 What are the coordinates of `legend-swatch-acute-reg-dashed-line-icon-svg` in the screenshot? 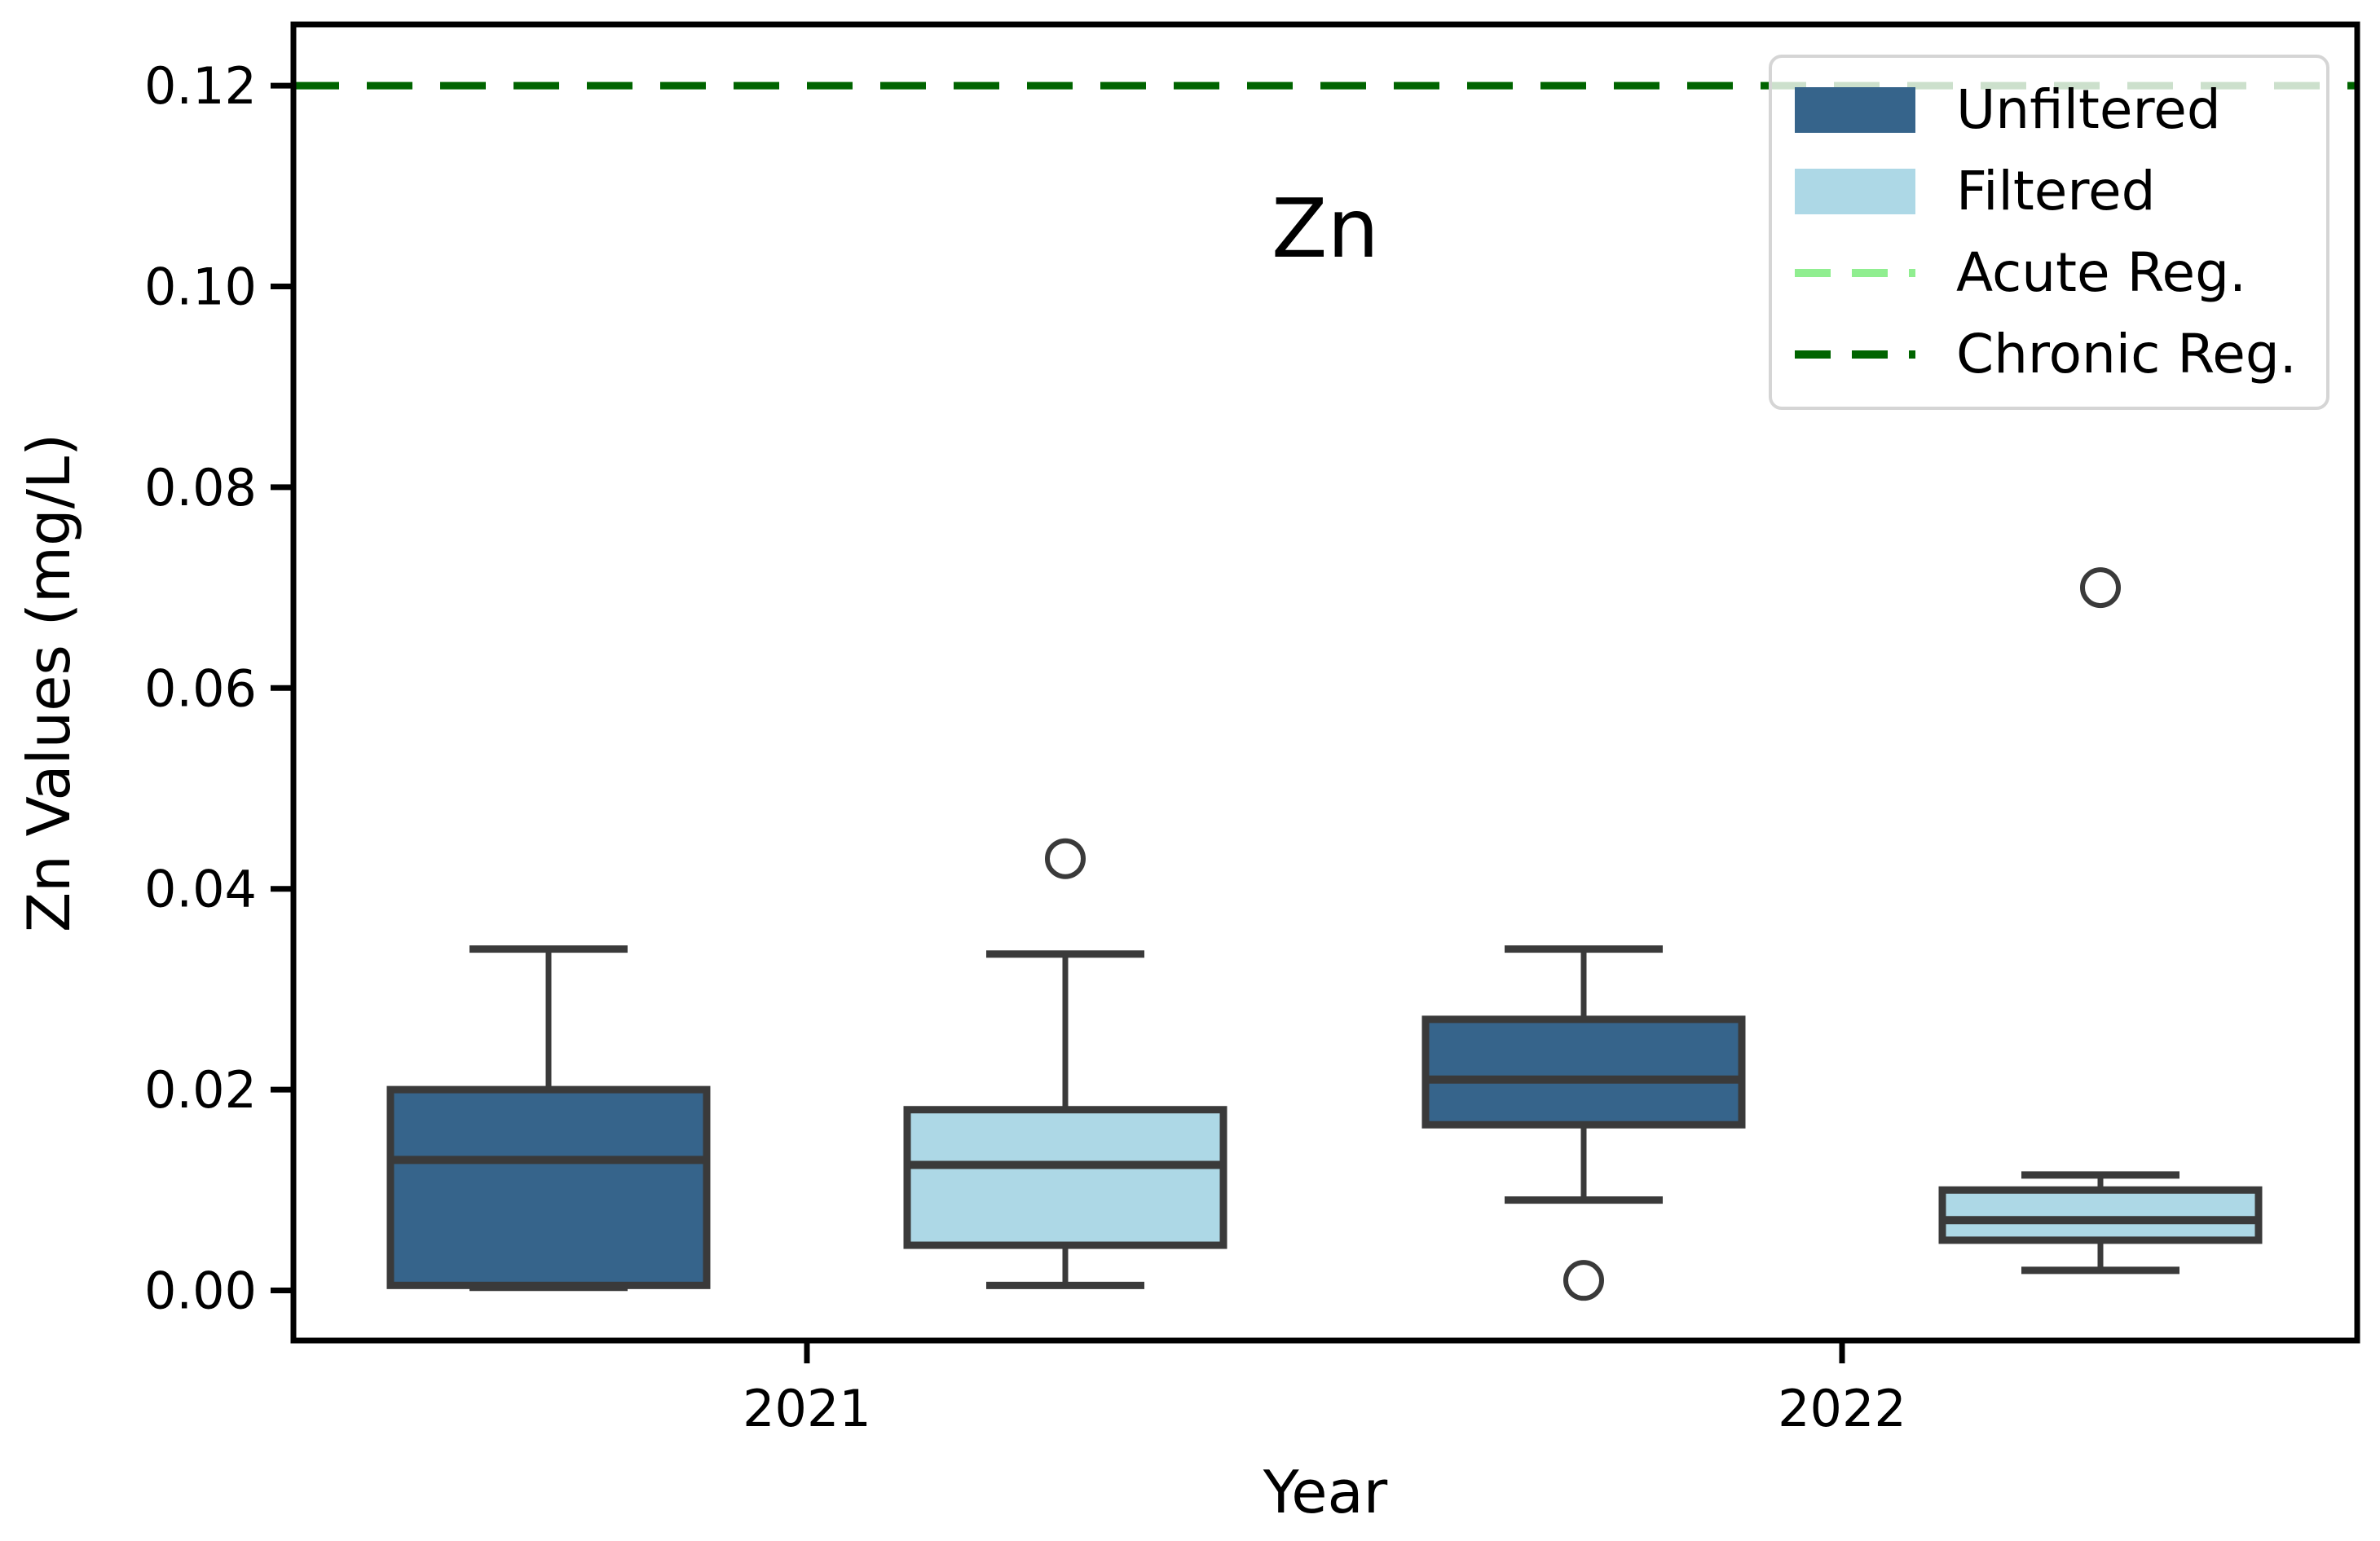 It's located at (1855, 273).